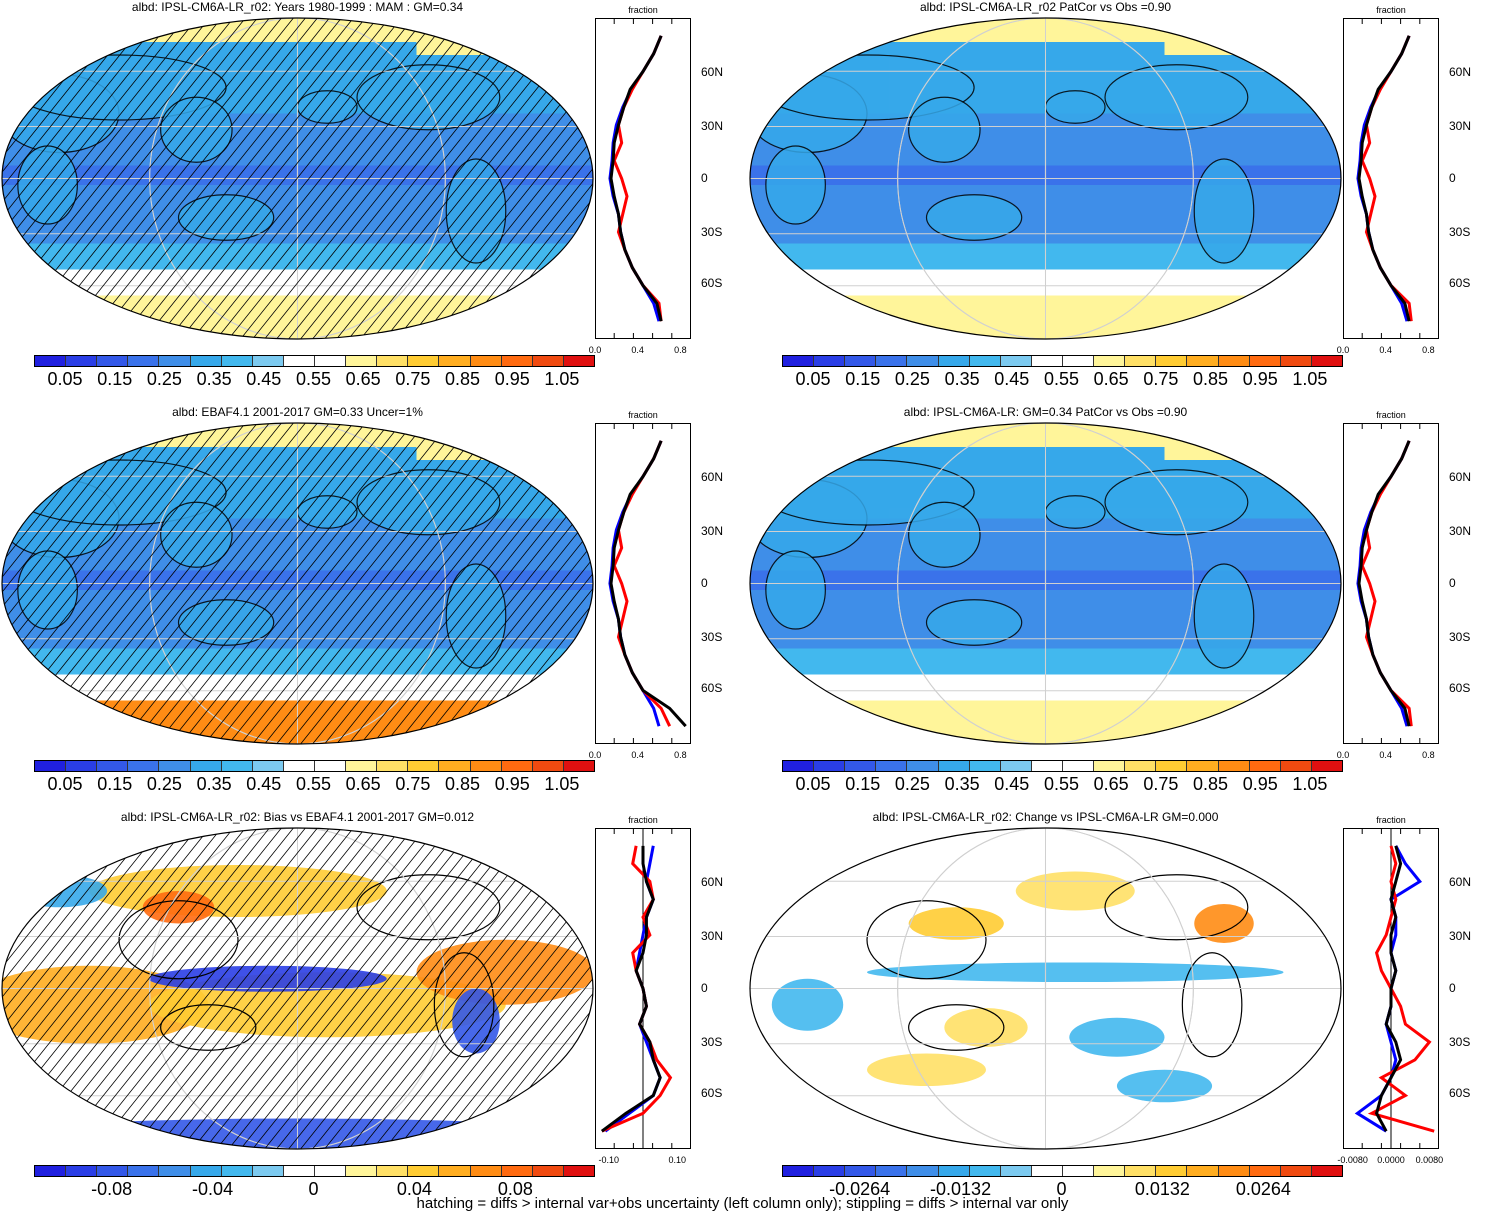  Describe the element at coordinates (1260, 379) in the screenshot. I see `colorbar-tick-label: 0.95` at that location.